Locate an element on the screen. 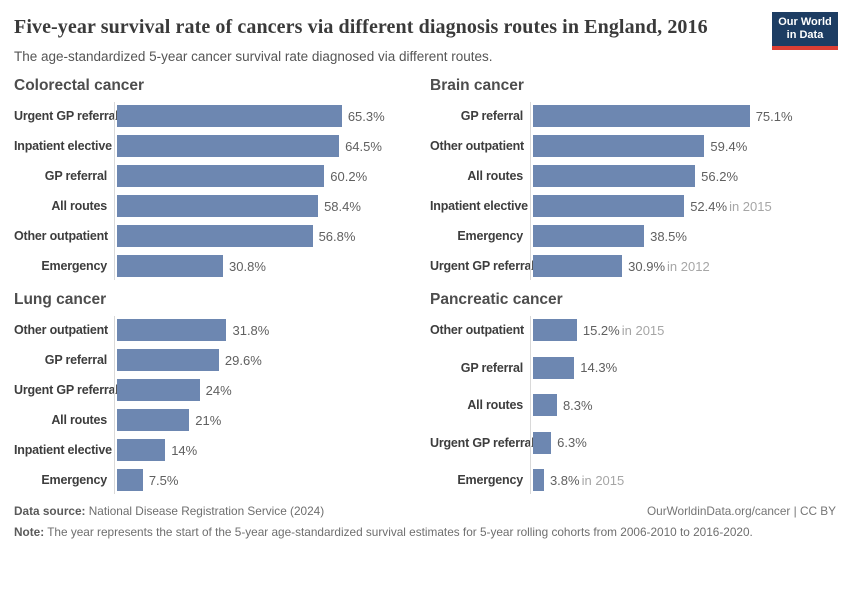 The width and height of the screenshot is (850, 600). bar-area: 7.5% is located at coordinates (267, 480).